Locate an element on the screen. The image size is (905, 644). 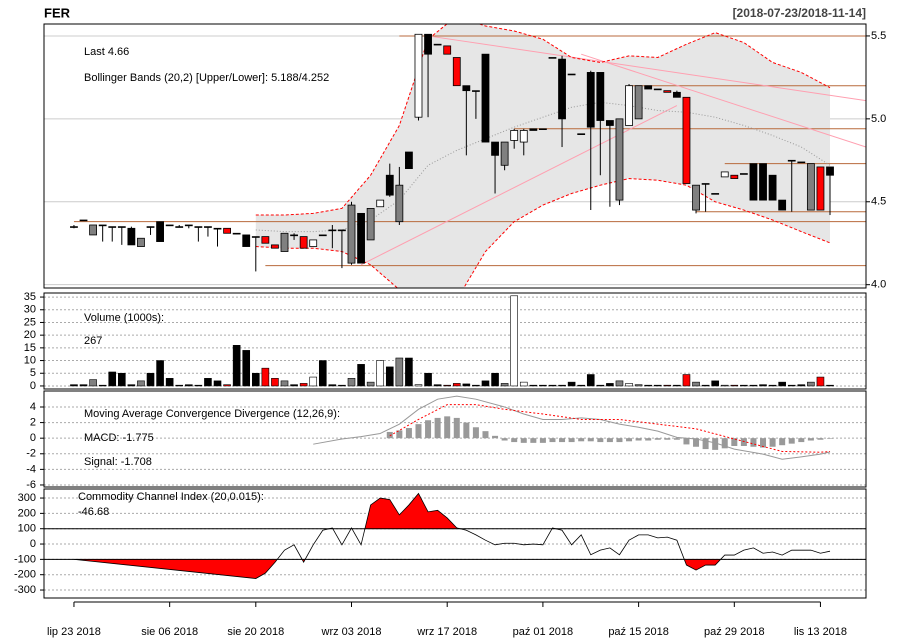
y-tick-label: -300 is located at coordinates (25, 590).